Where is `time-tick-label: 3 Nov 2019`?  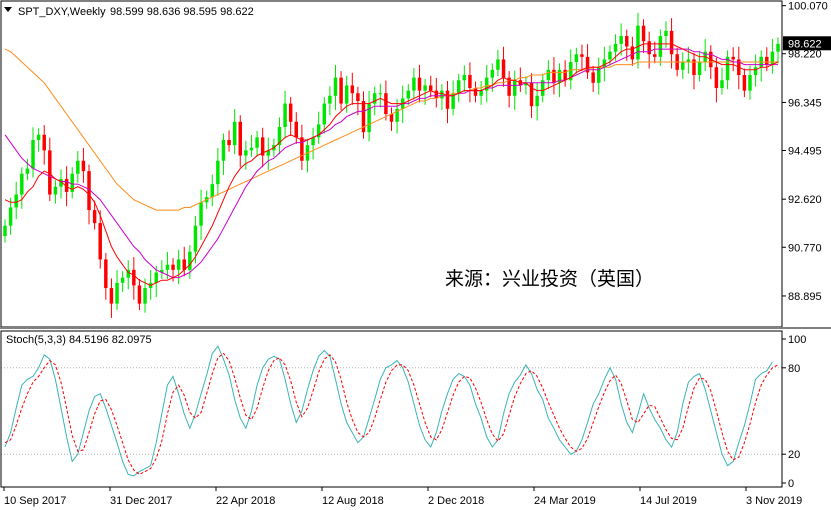
time-tick-label: 3 Nov 2019 is located at coordinates (774, 501).